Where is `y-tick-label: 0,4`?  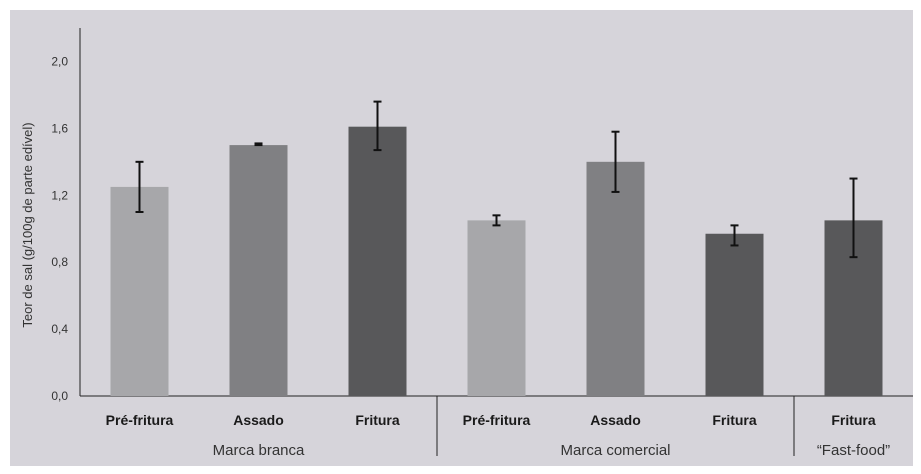
y-tick-label: 0,4 is located at coordinates (59, 329).